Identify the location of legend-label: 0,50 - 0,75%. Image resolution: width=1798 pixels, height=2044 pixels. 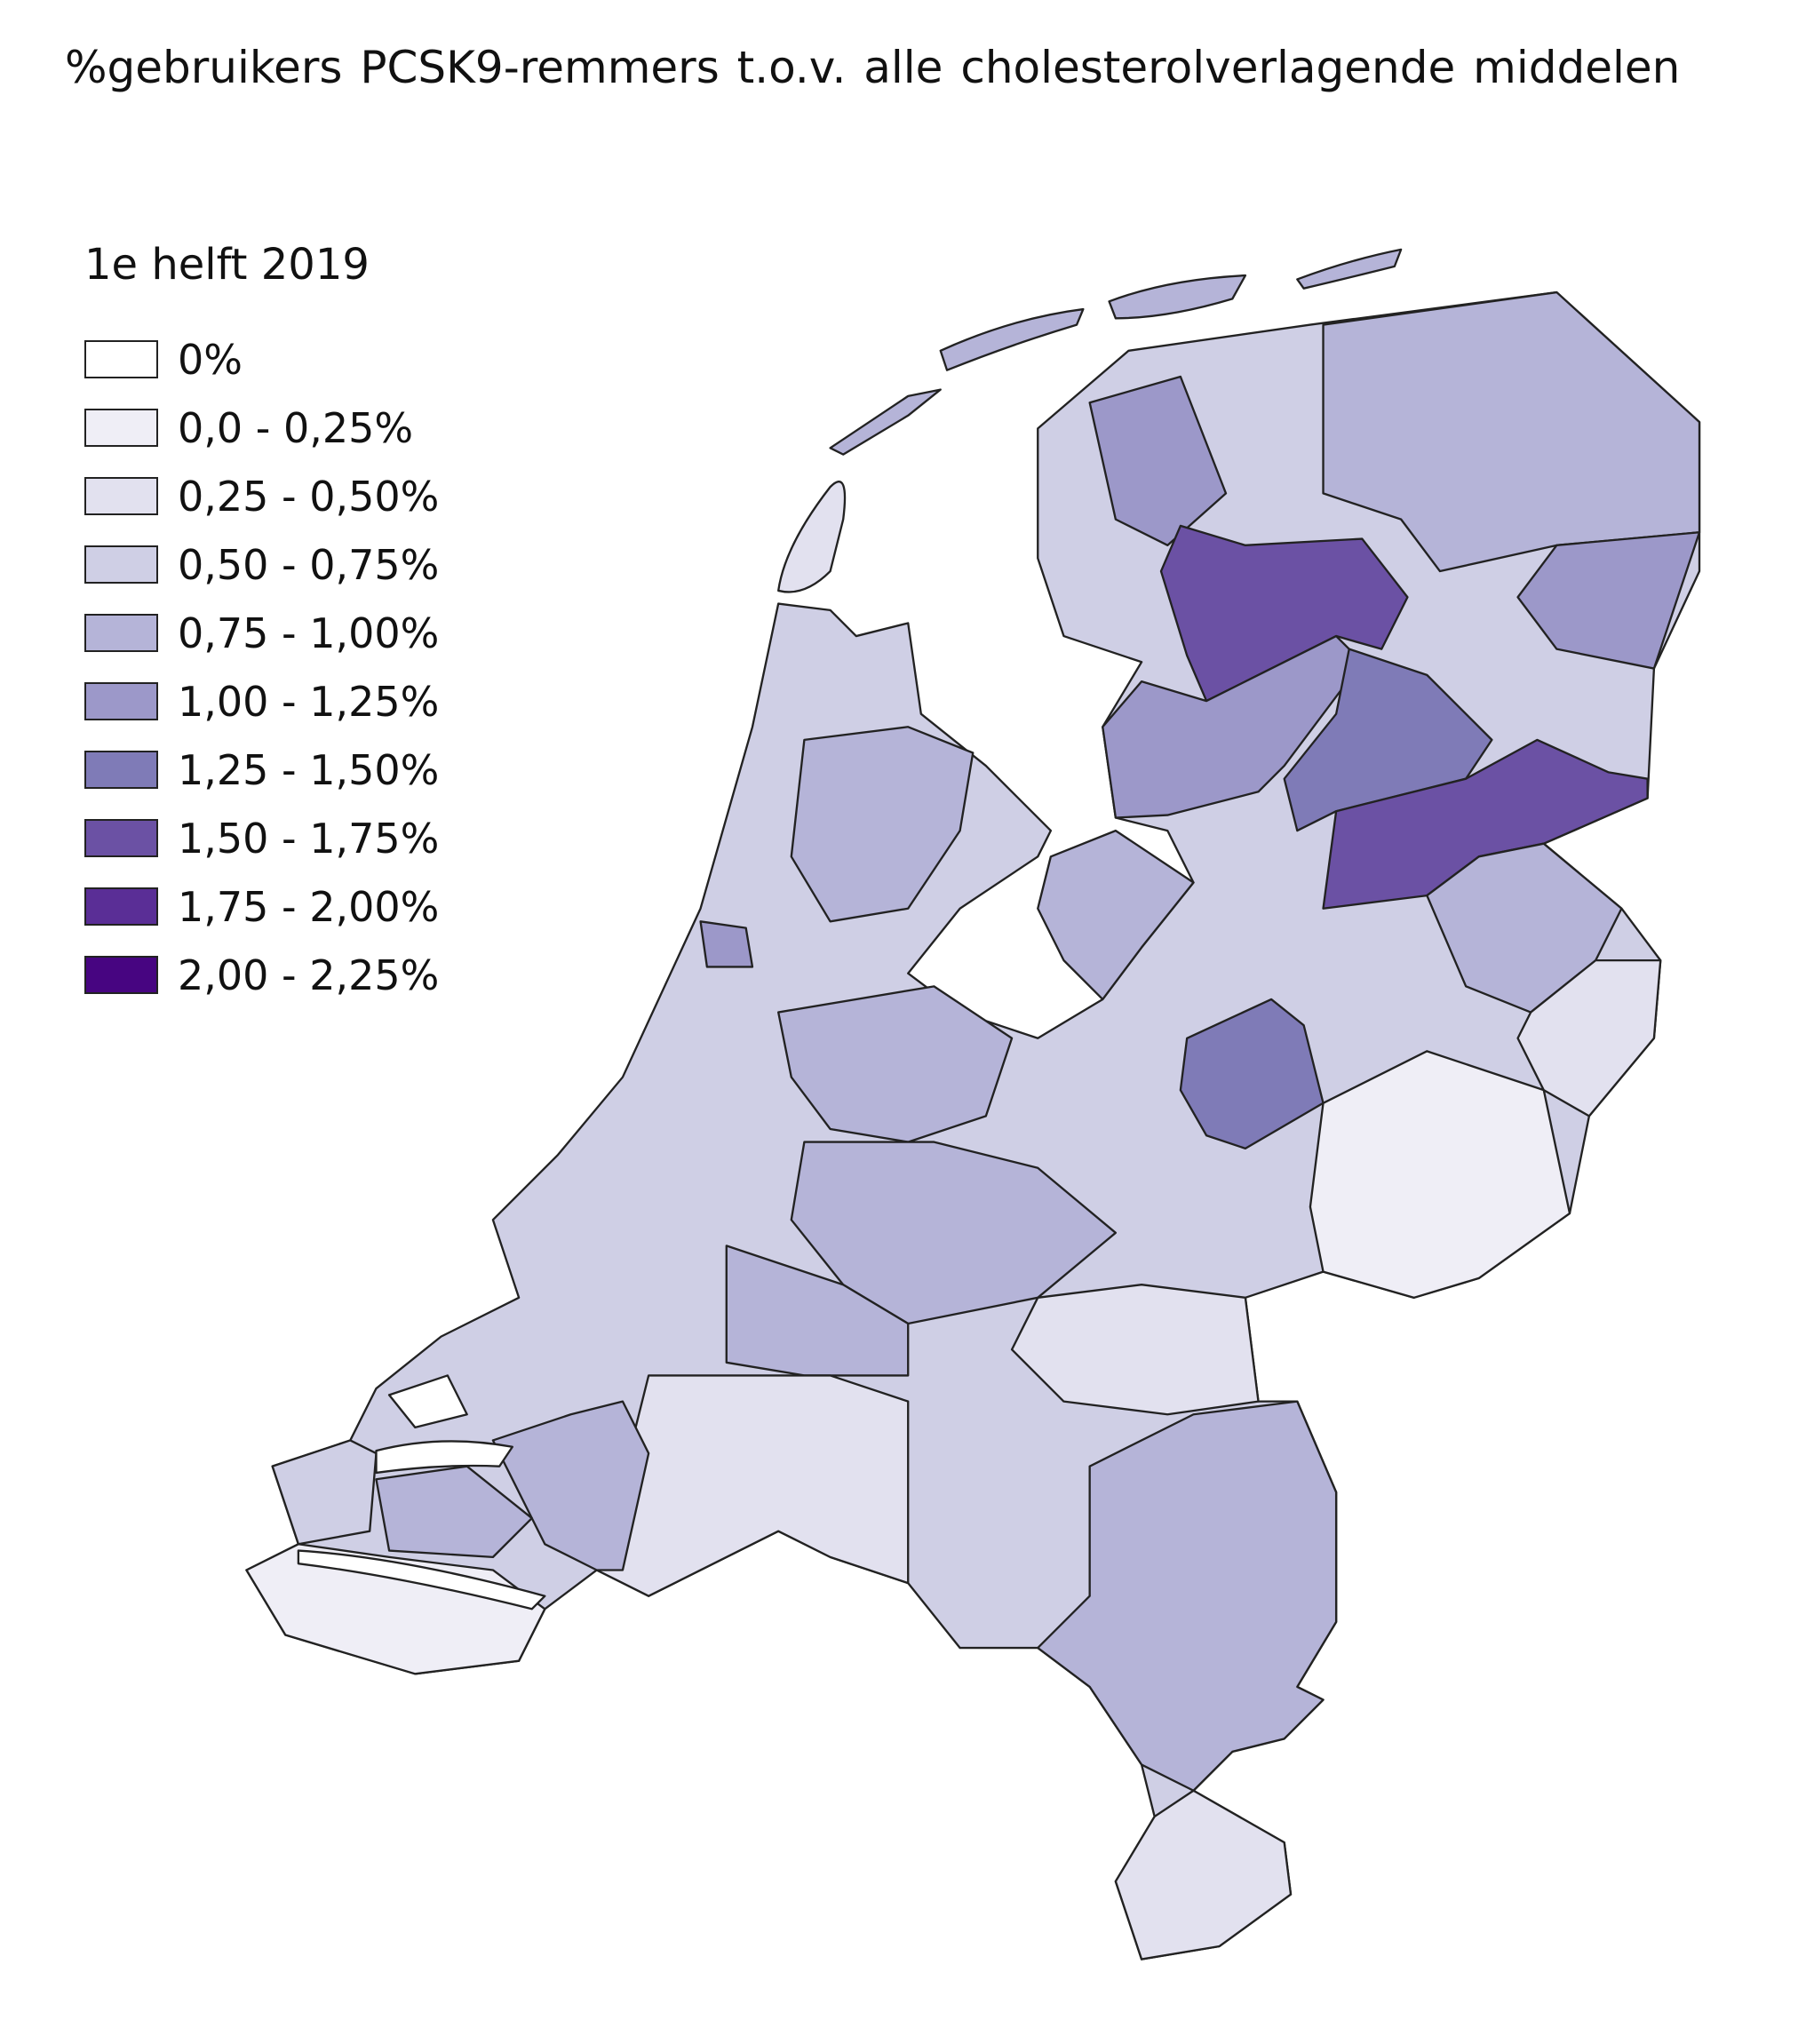
(309, 564).